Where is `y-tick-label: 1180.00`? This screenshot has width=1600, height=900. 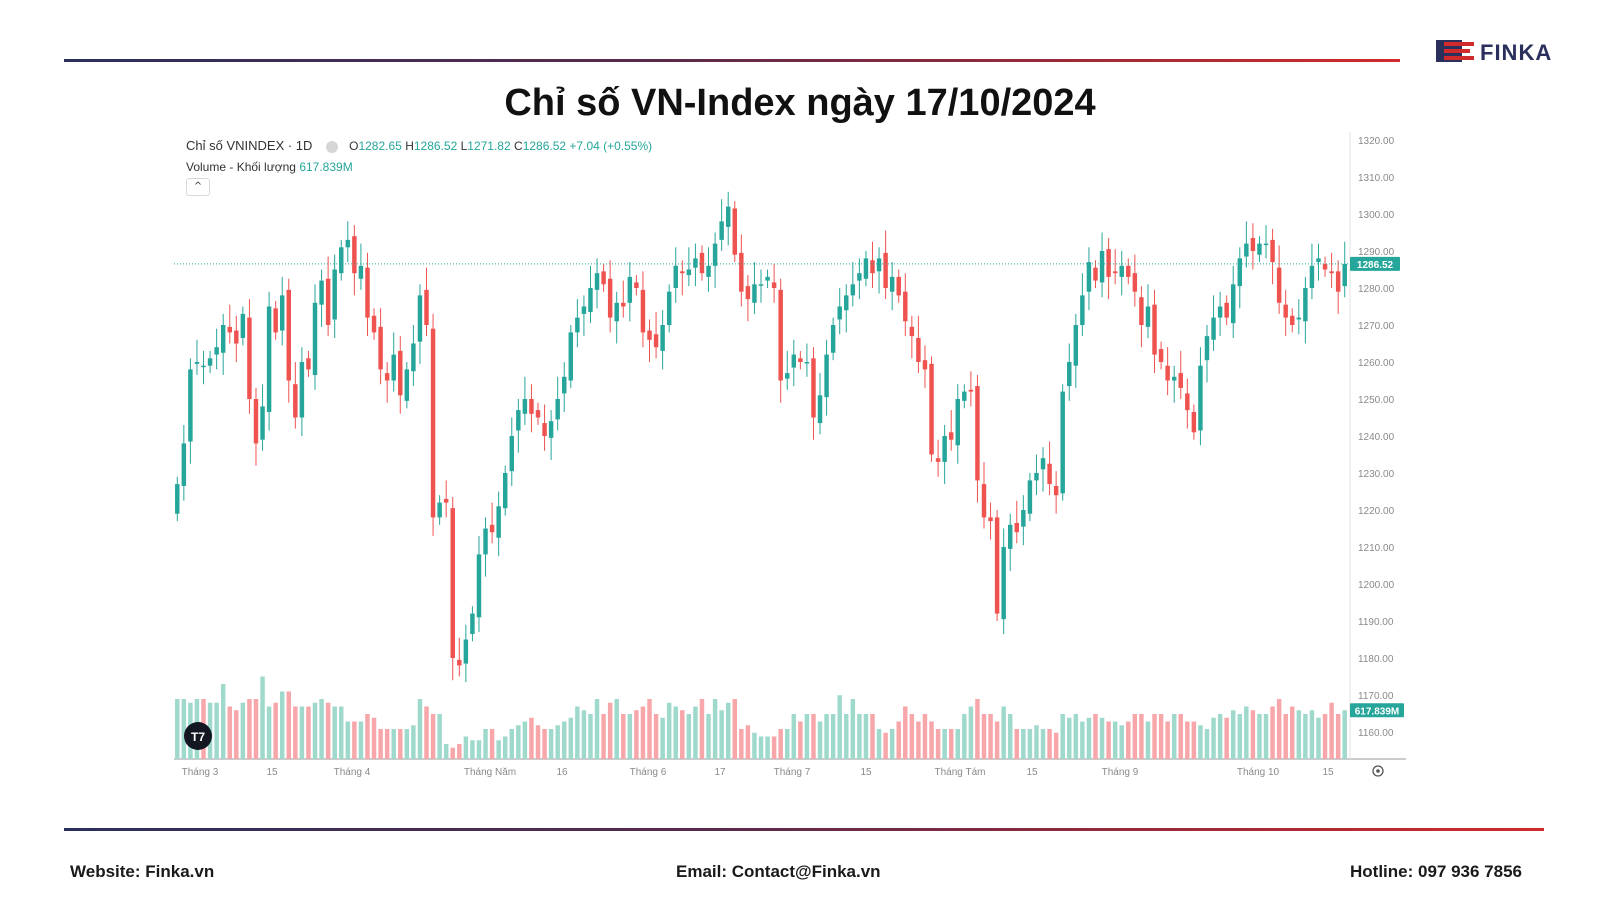
y-tick-label: 1180.00 is located at coordinates (1376, 659).